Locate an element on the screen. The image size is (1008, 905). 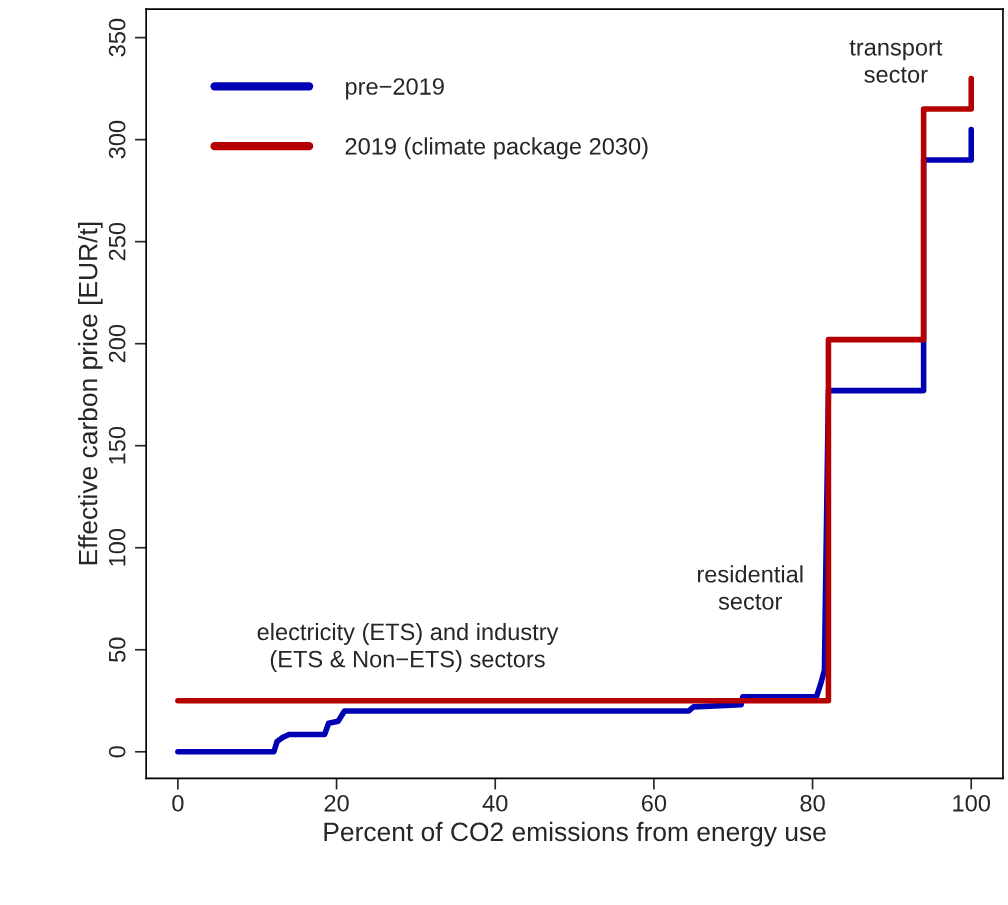
y-tick-label: 50 is located at coordinates (117, 649).